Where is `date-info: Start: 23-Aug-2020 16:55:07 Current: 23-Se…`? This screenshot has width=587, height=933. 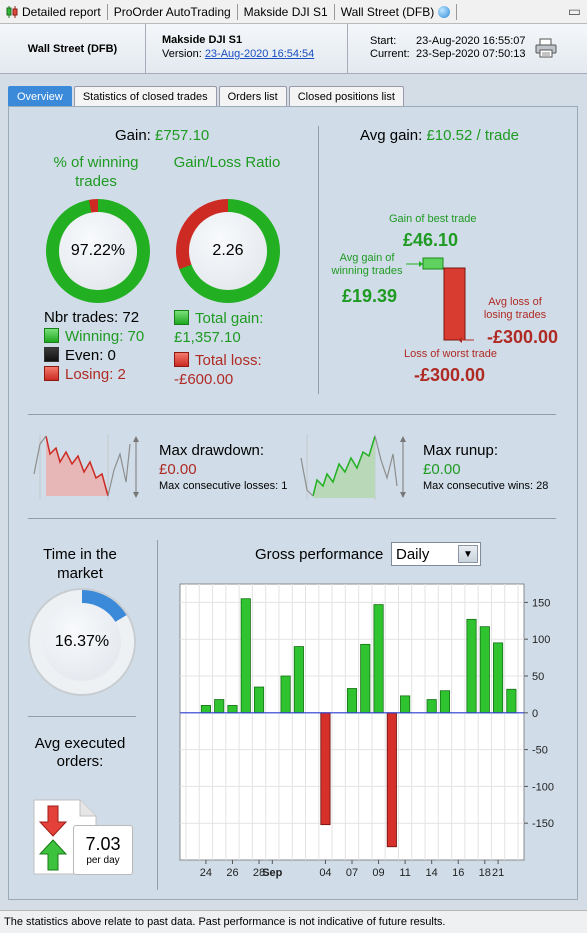 date-info: Start: 23-Aug-2020 16:55:07 Current: 23-Se… is located at coordinates (436, 49).